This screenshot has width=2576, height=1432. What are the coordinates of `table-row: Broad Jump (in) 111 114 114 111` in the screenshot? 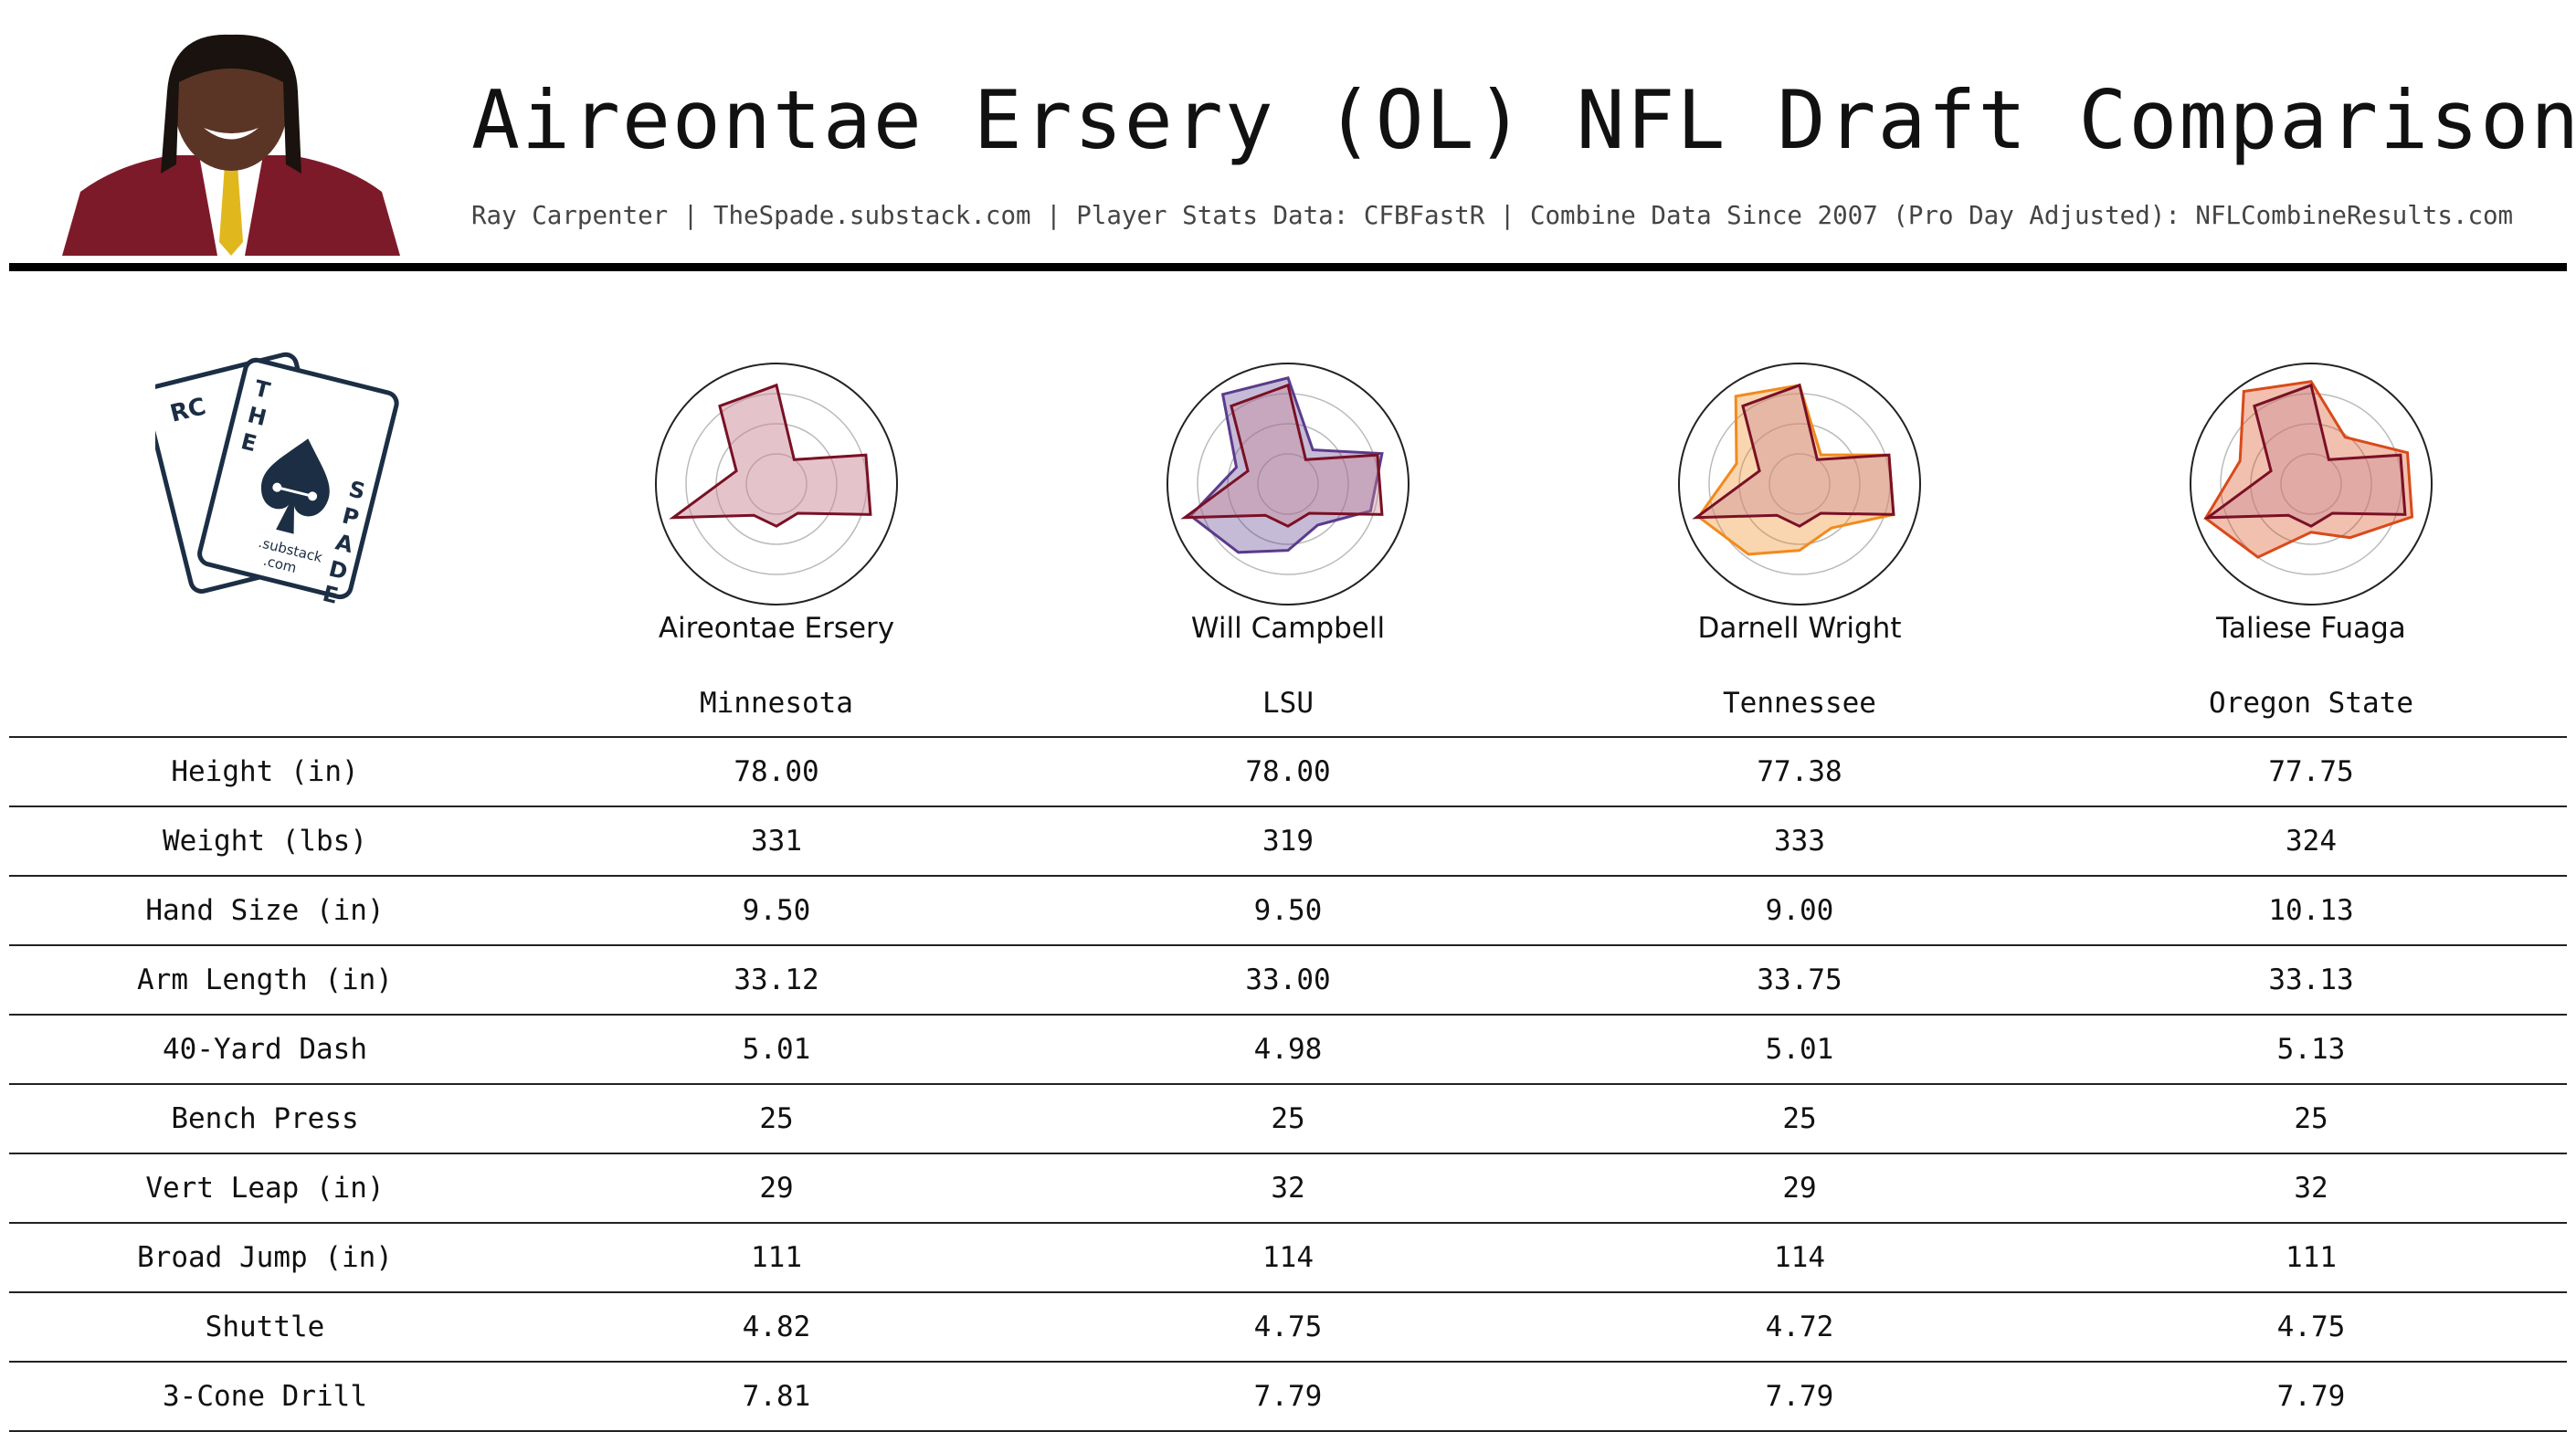 It's located at (1288, 1257).